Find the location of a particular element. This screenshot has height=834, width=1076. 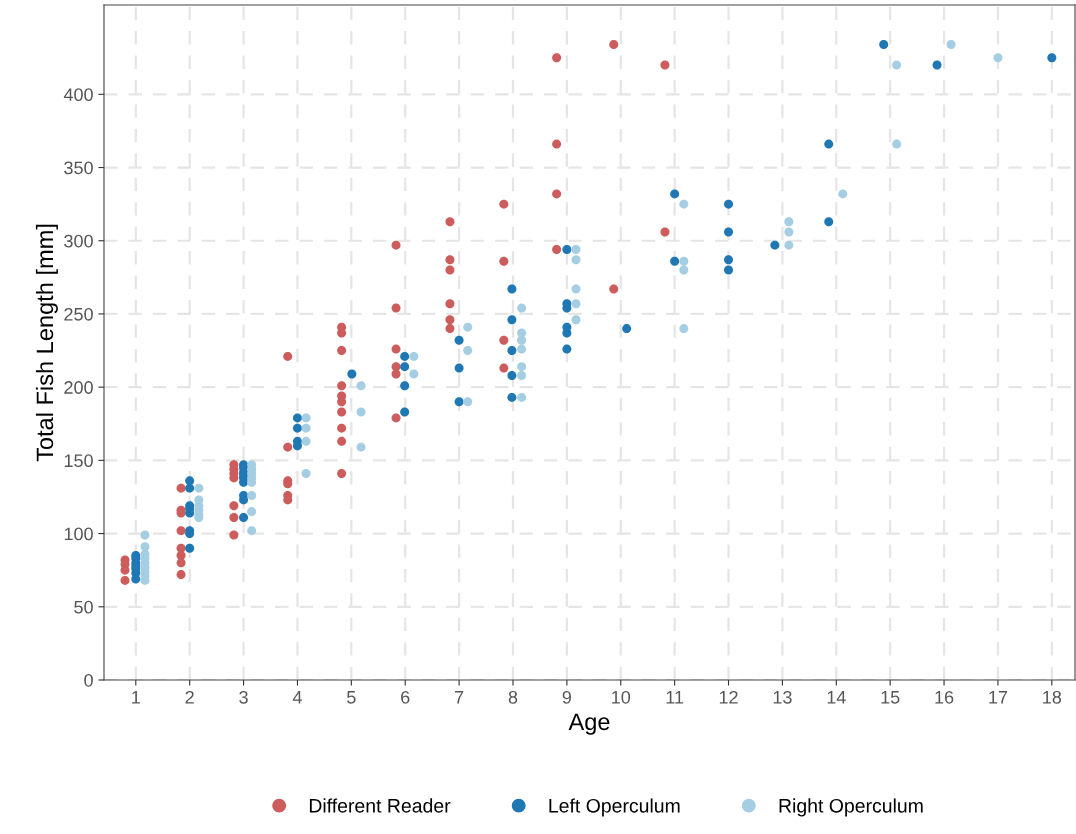

y-tick-label: 350 is located at coordinates (78, 168).